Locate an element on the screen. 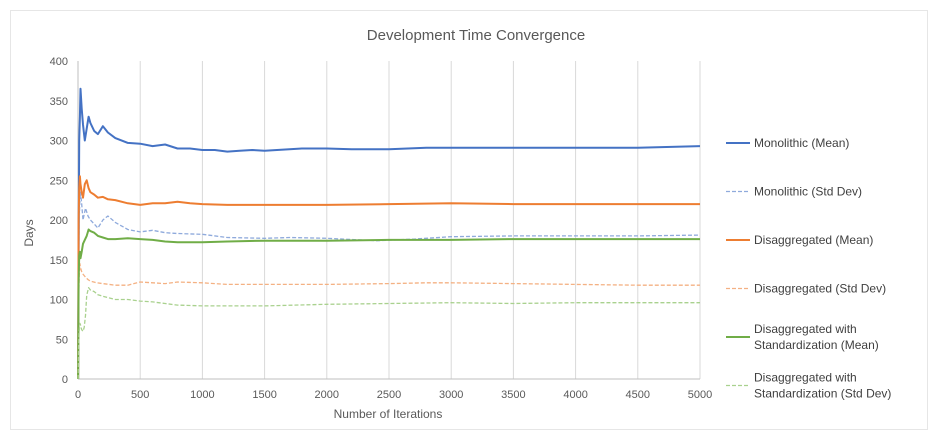 The width and height of the screenshot is (932, 434). x-tick-label: 3000 is located at coordinates (451, 395).